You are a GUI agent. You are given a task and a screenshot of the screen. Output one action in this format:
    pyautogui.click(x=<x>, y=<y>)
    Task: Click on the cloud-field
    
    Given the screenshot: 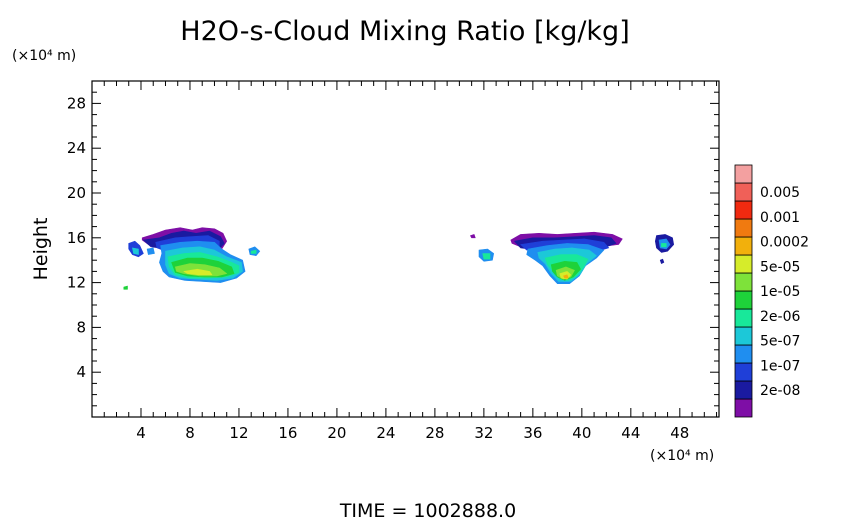 What is the action you would take?
    pyautogui.click(x=398, y=258)
    